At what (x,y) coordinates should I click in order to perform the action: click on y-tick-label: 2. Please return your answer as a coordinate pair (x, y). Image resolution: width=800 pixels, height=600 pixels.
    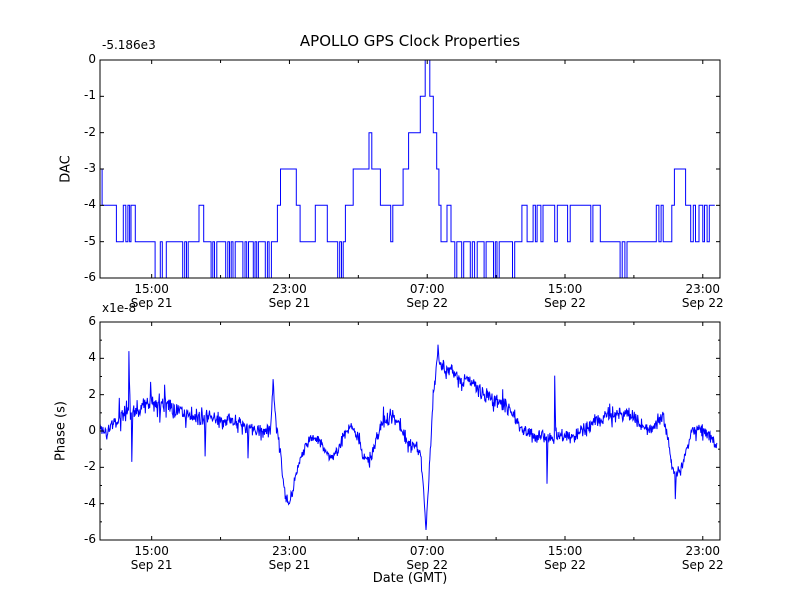
    Looking at the image, I should click on (92, 393).